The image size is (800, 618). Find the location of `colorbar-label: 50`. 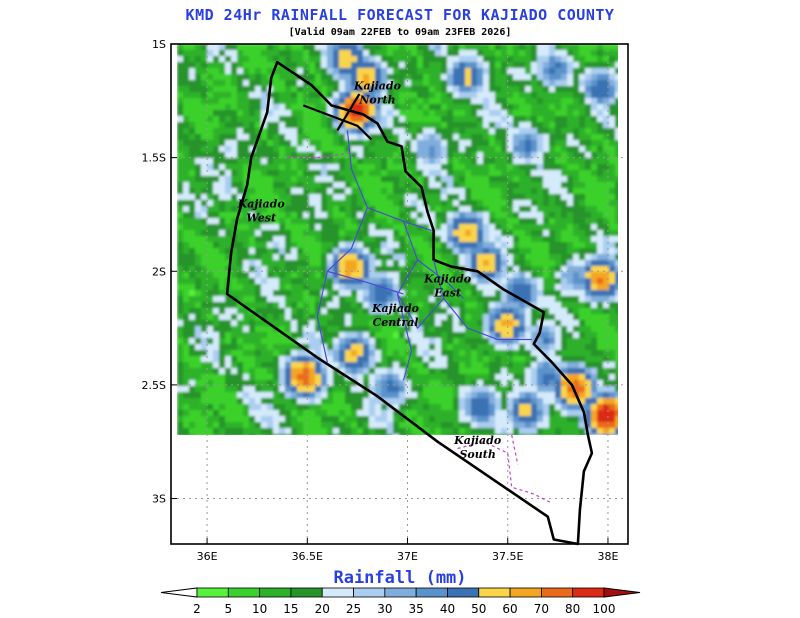

colorbar-label: 50 is located at coordinates (478, 609).